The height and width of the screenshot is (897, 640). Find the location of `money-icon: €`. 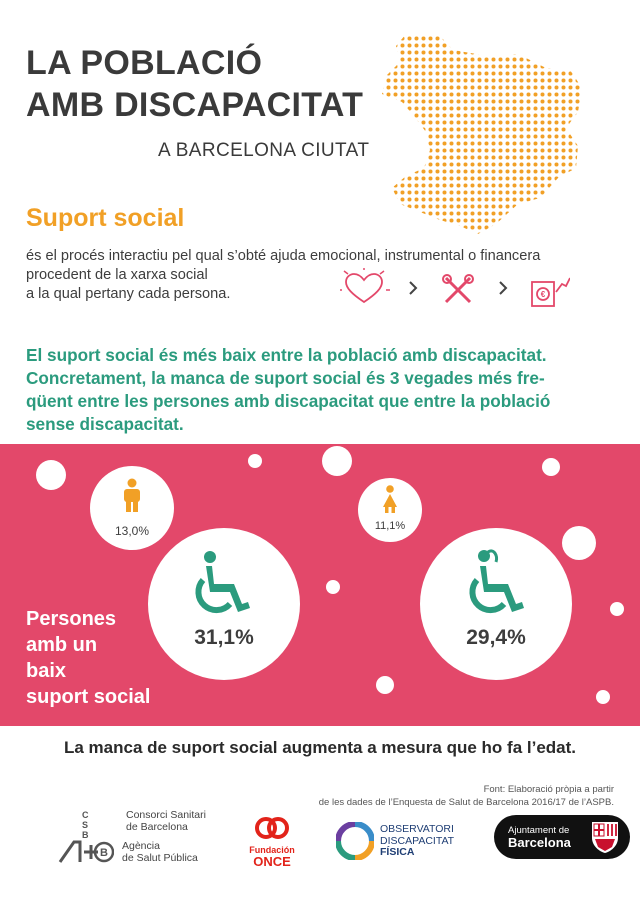

money-icon: € is located at coordinates (550, 292).